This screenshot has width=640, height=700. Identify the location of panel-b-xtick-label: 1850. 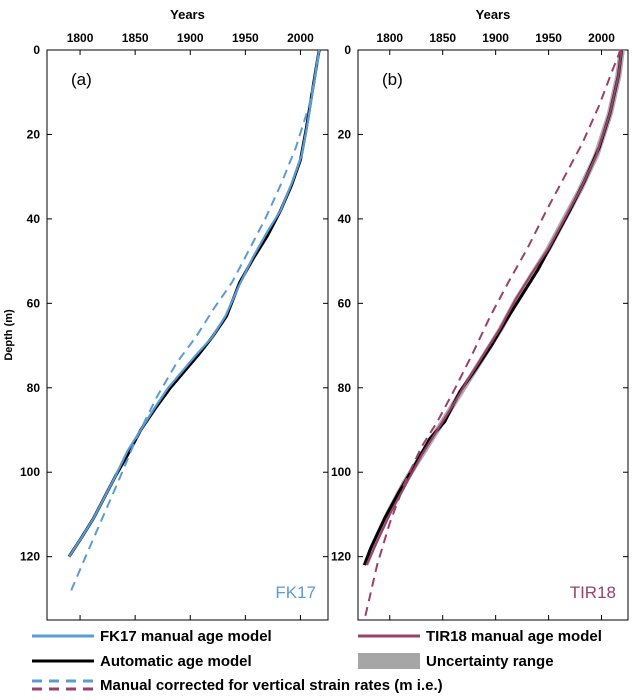
(442, 38).